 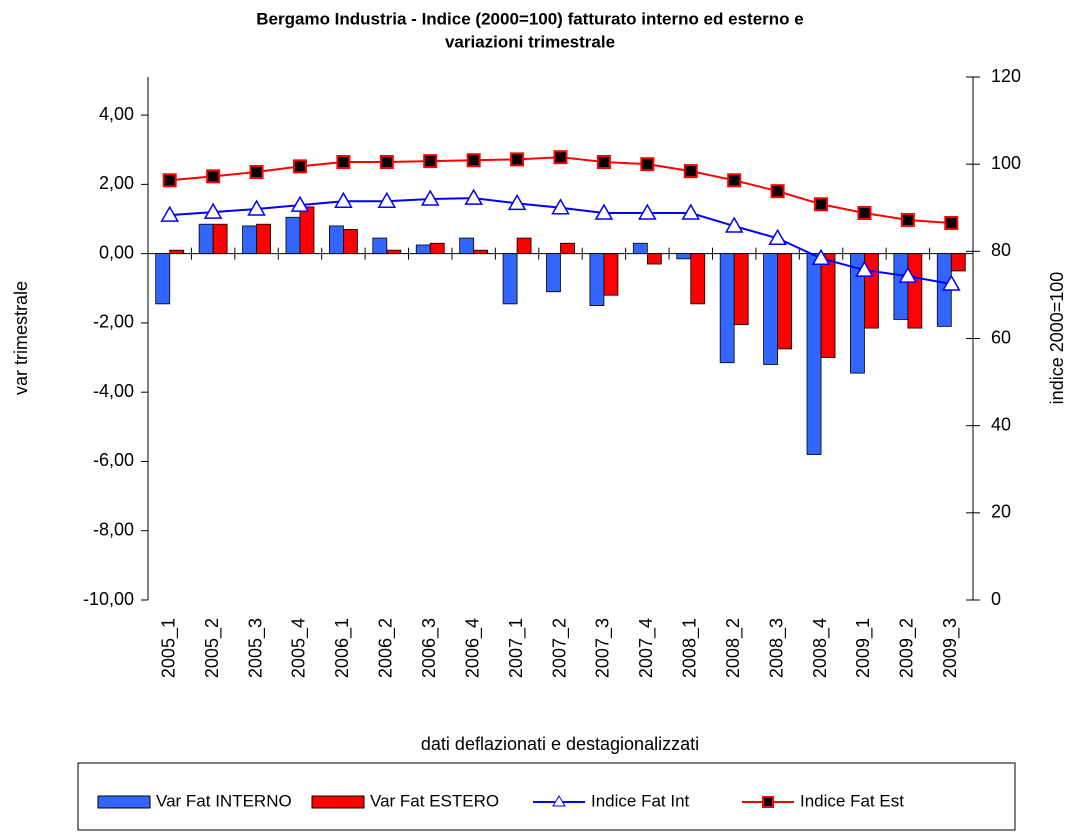 What do you see at coordinates (124, 802) in the screenshot?
I see `legend-swatch` at bounding box center [124, 802].